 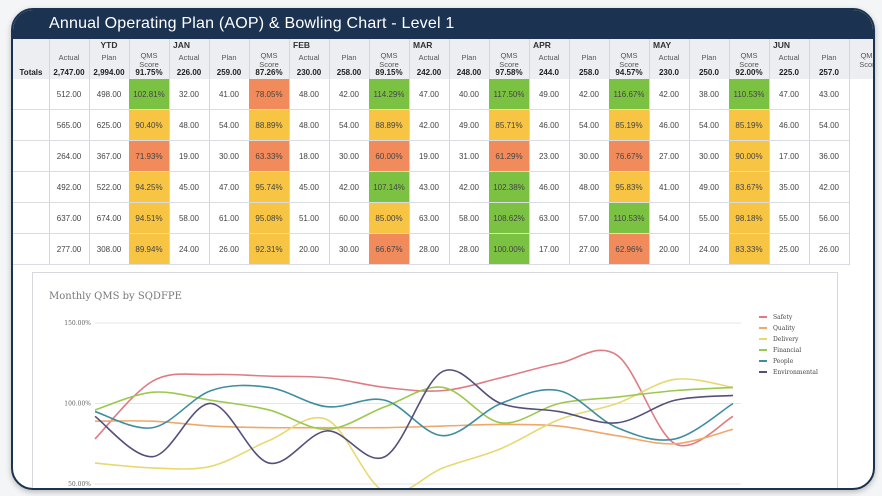 What do you see at coordinates (109, 94) in the screenshot?
I see `value-cell: 498.00` at bounding box center [109, 94].